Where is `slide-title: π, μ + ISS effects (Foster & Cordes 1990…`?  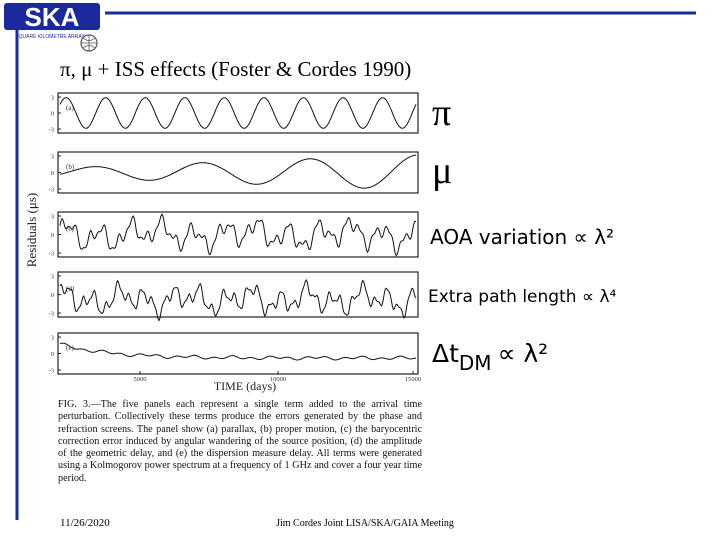
slide-title: π, μ + ISS effects (Foster & Cordes 1990… is located at coordinates (235, 69).